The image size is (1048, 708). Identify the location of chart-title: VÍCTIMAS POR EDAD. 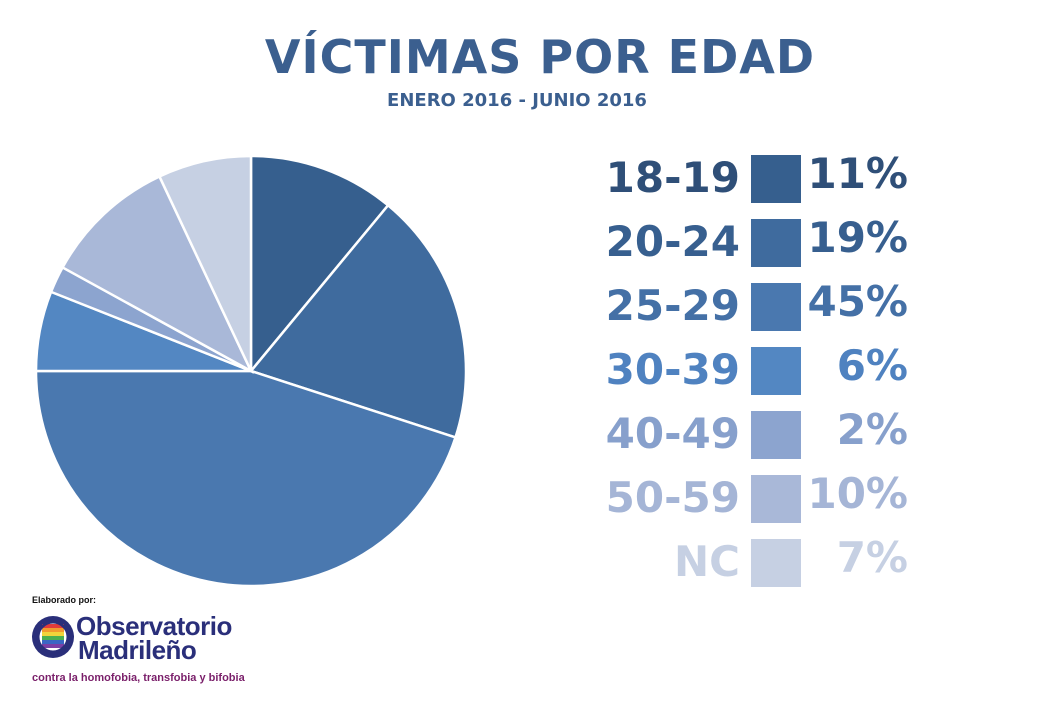
(540, 57).